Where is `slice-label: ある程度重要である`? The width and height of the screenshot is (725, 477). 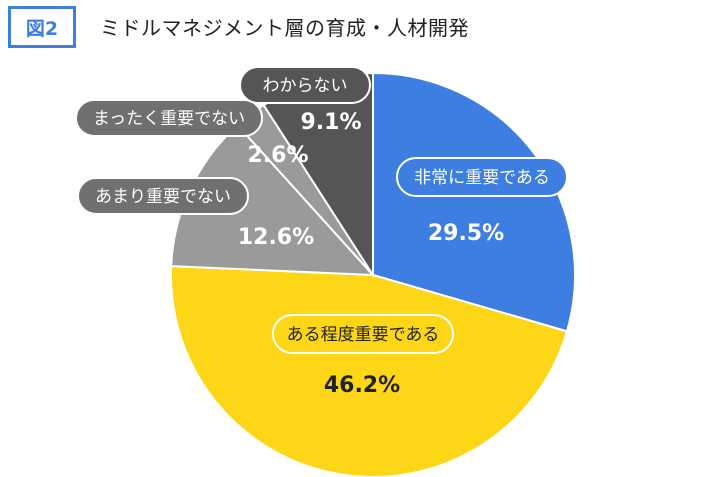
slice-label: ある程度重要である is located at coordinates (363, 334).